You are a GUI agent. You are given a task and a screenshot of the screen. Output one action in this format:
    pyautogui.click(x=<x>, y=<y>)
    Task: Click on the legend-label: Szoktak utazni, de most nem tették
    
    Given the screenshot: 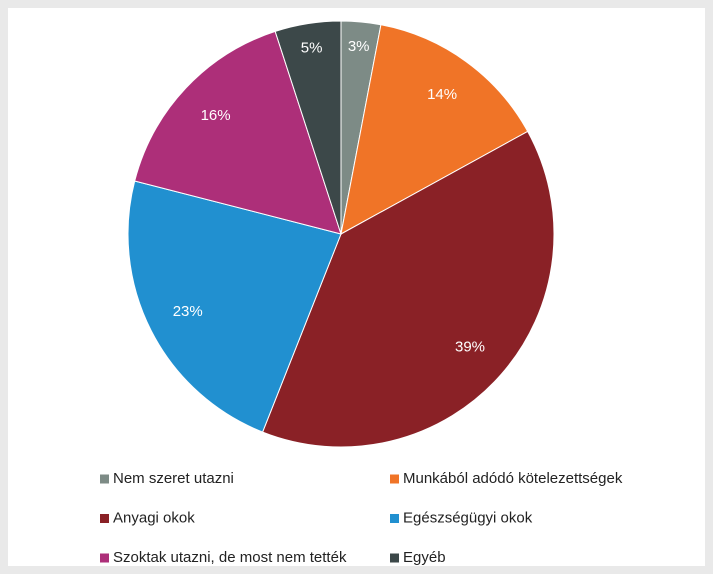 What is the action you would take?
    pyautogui.click(x=230, y=557)
    